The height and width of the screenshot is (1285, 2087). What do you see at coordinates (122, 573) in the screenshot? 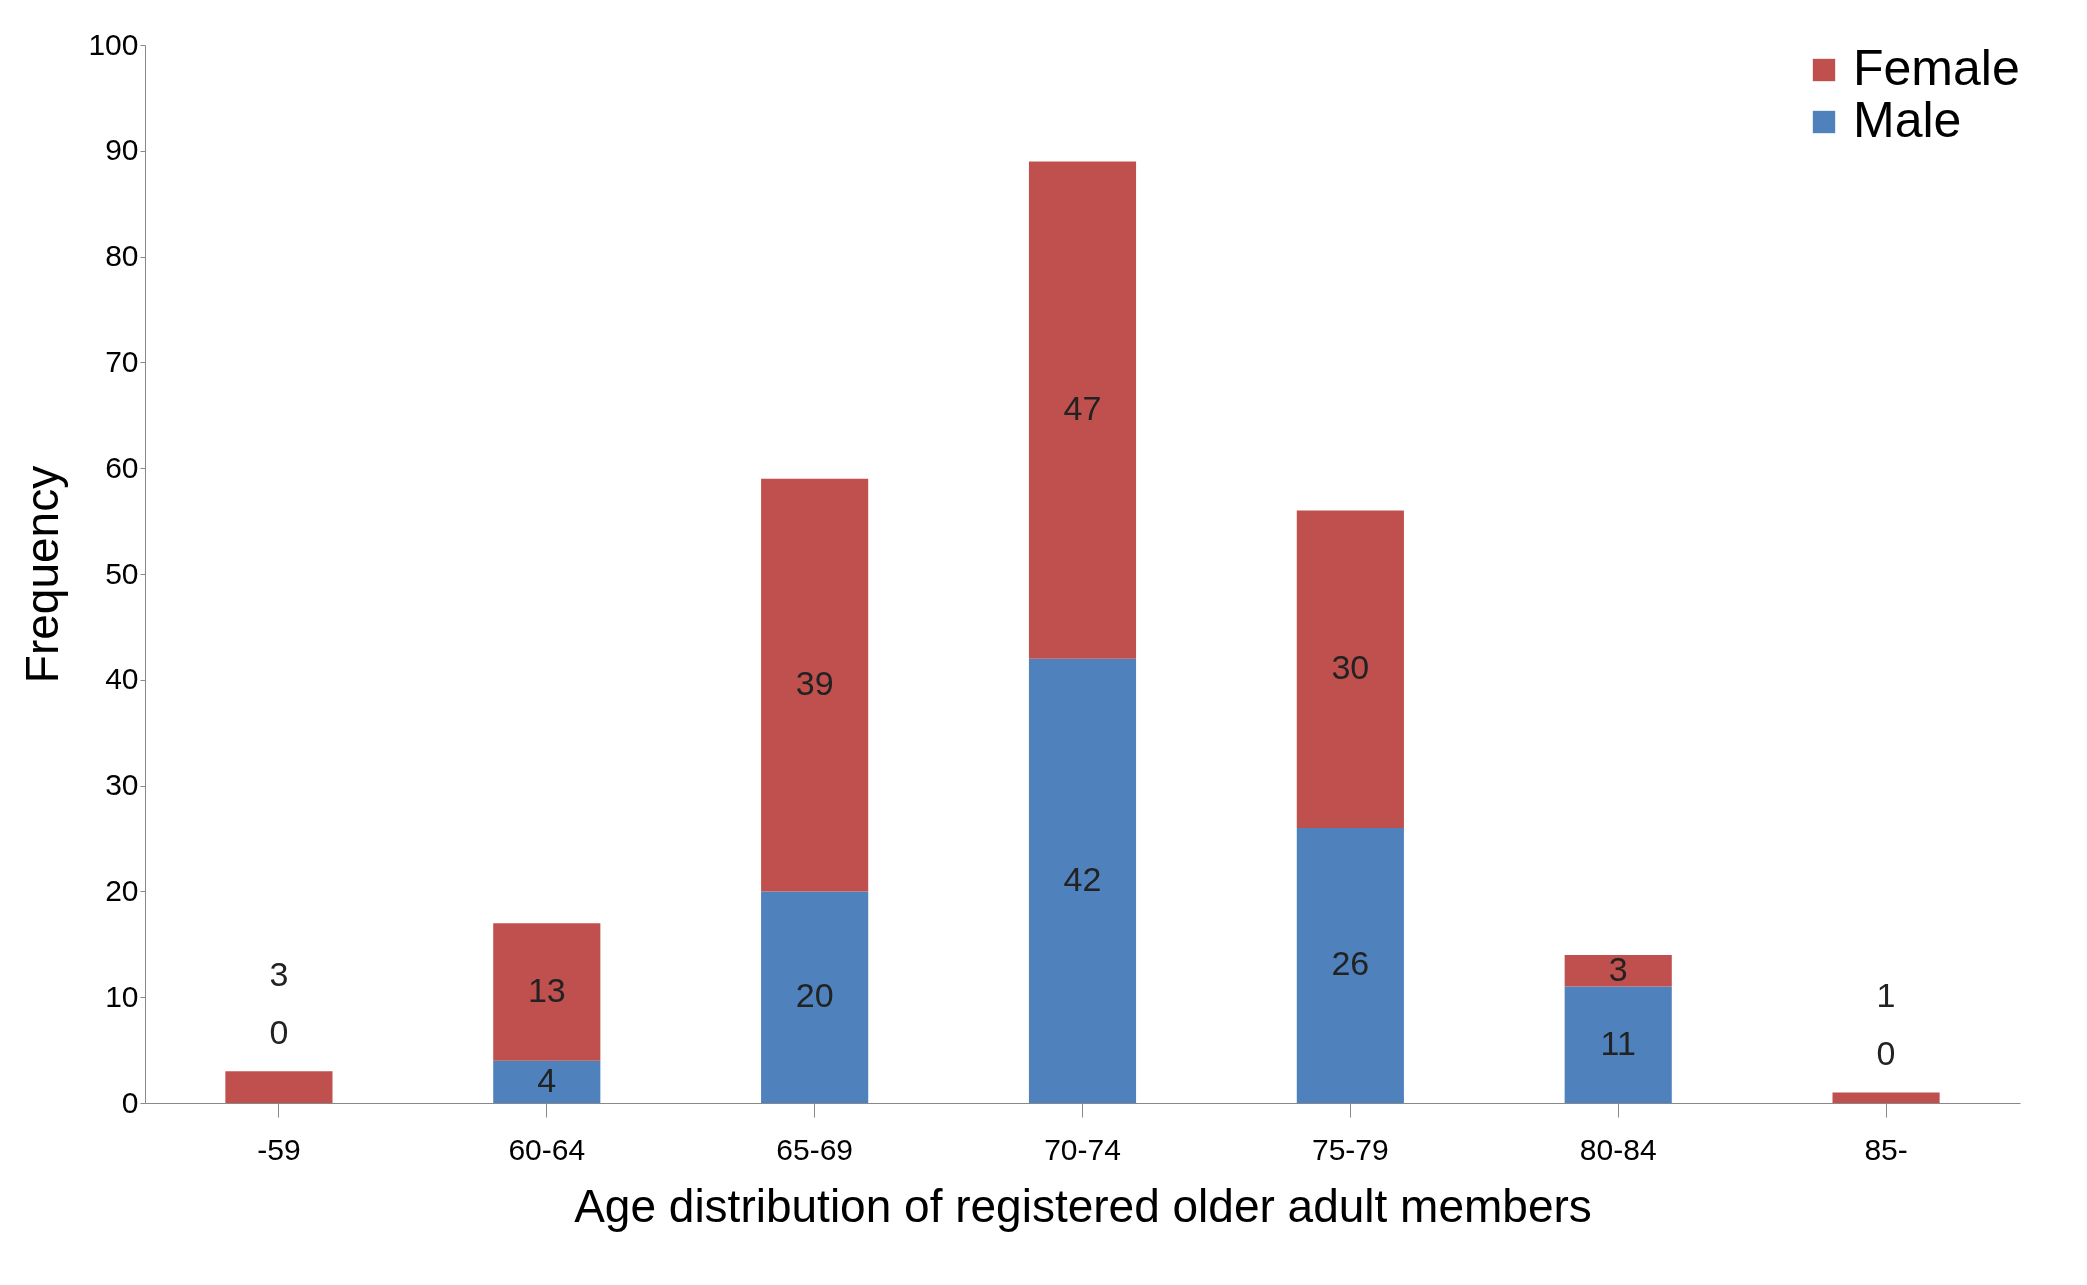
I see `y-tick-label: 50` at bounding box center [122, 573].